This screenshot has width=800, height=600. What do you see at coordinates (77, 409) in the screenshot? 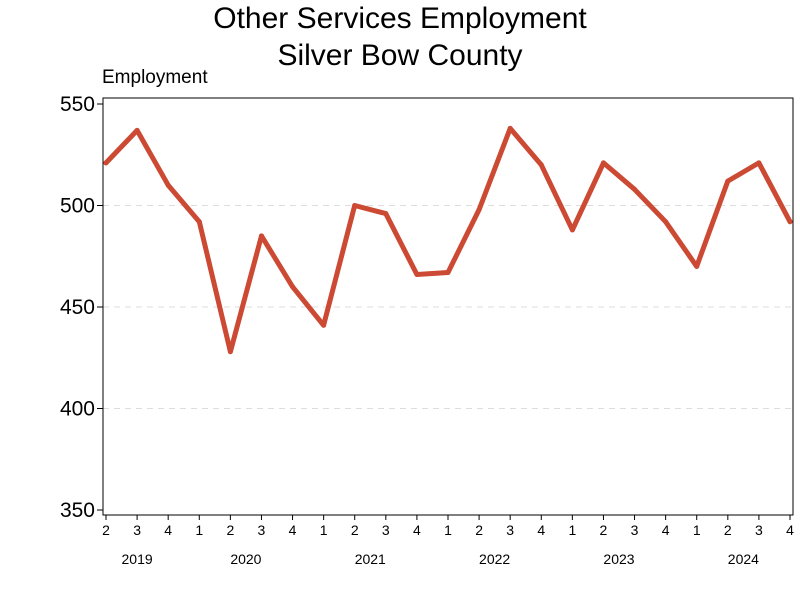
I see `y-tick-label: 400` at bounding box center [77, 409].